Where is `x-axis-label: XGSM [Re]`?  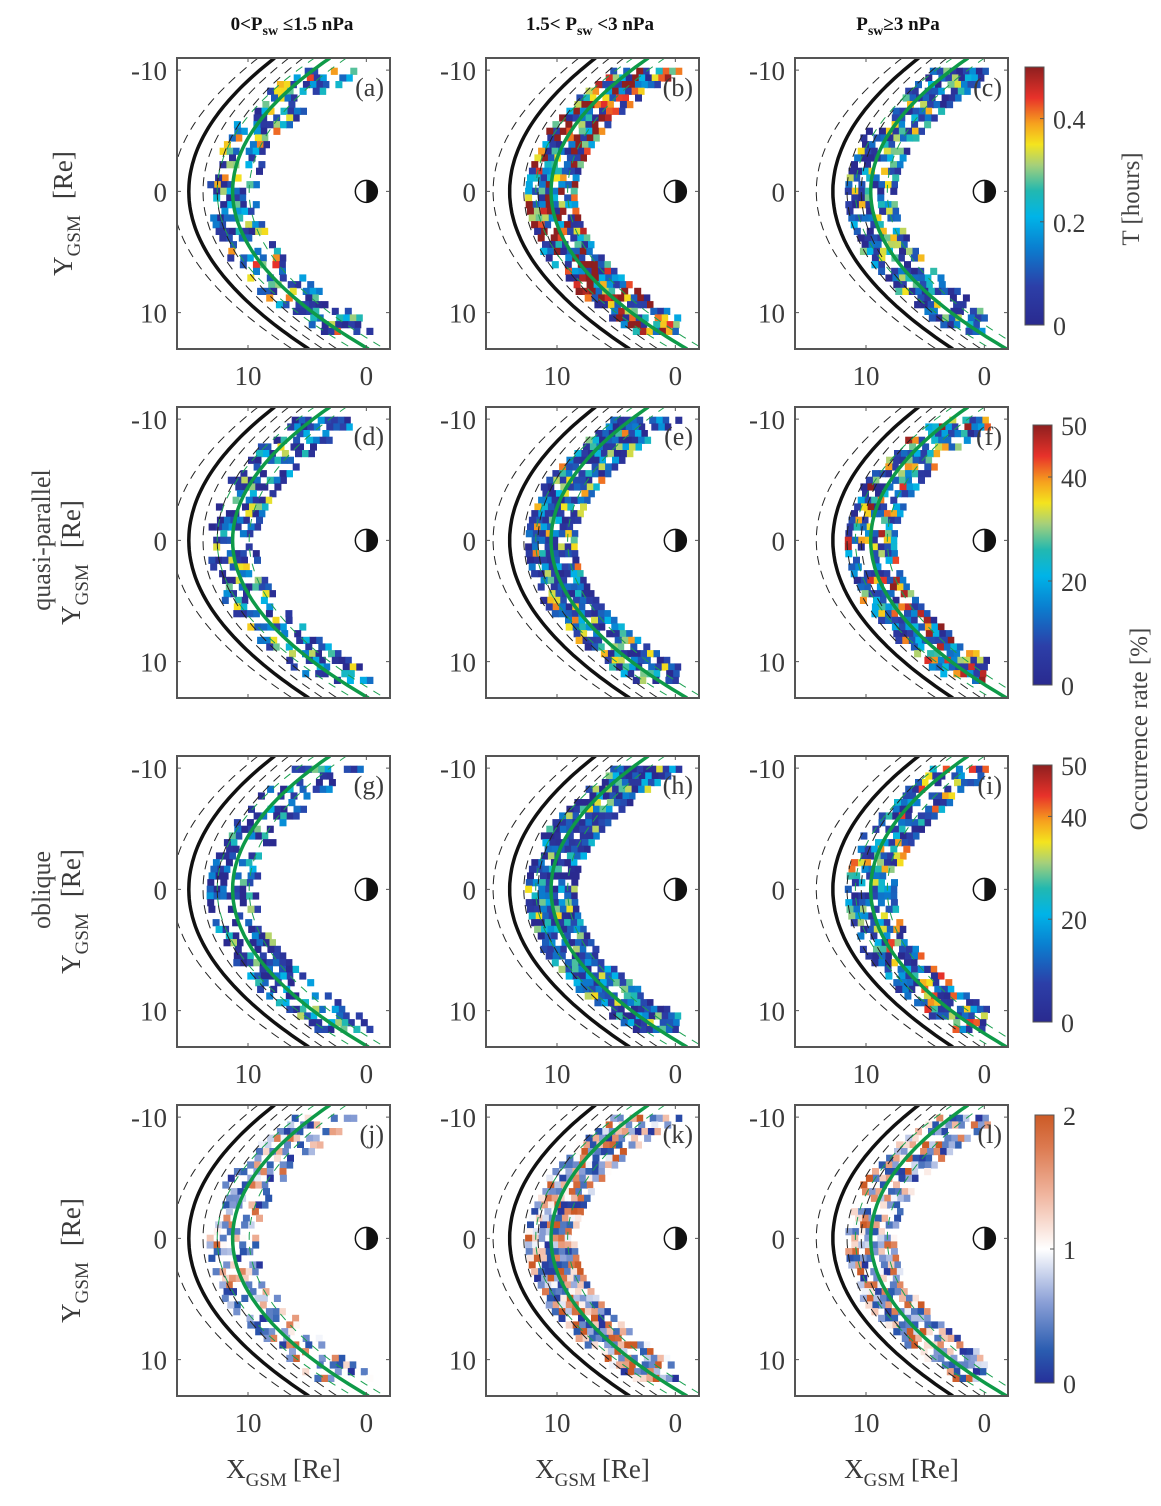
x-axis-label: XGSM [Re] is located at coordinates (283, 1472).